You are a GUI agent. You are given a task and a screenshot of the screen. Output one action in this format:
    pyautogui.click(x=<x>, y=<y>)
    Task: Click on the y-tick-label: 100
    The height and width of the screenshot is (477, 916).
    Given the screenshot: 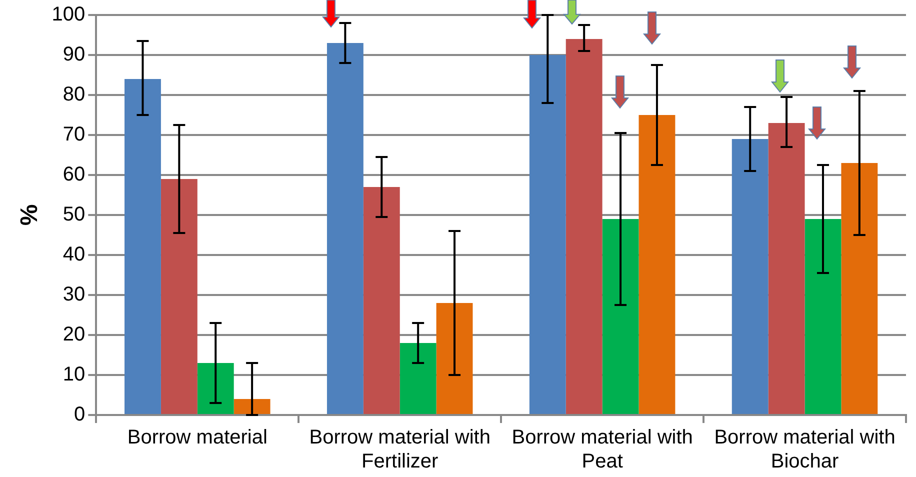 What is the action you would take?
    pyautogui.click(x=69, y=15)
    